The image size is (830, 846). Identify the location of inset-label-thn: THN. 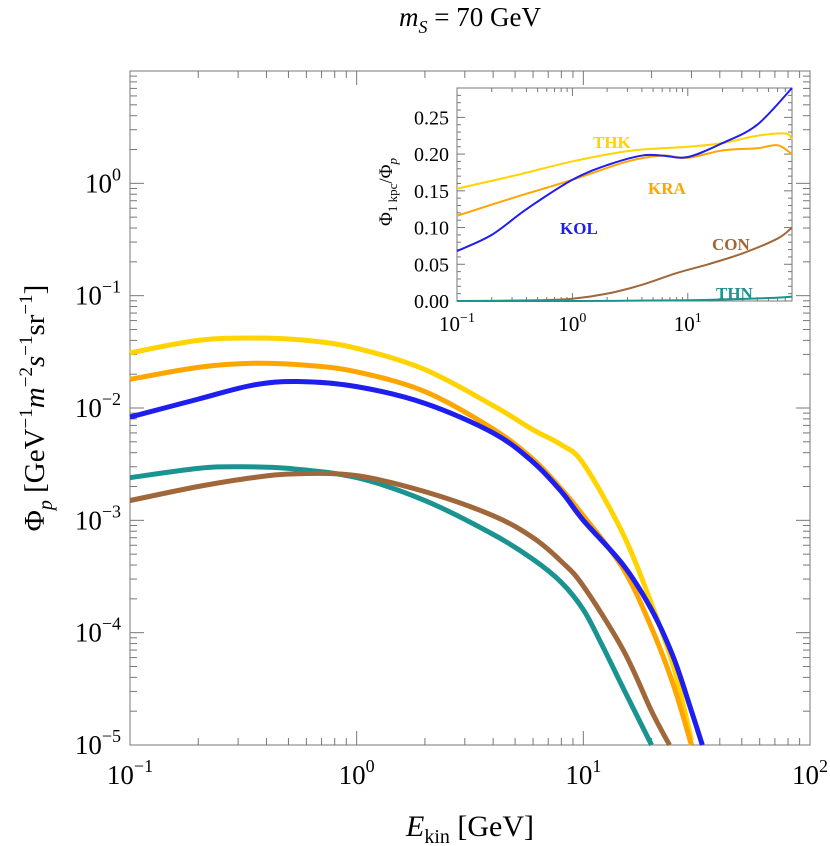
(735, 293).